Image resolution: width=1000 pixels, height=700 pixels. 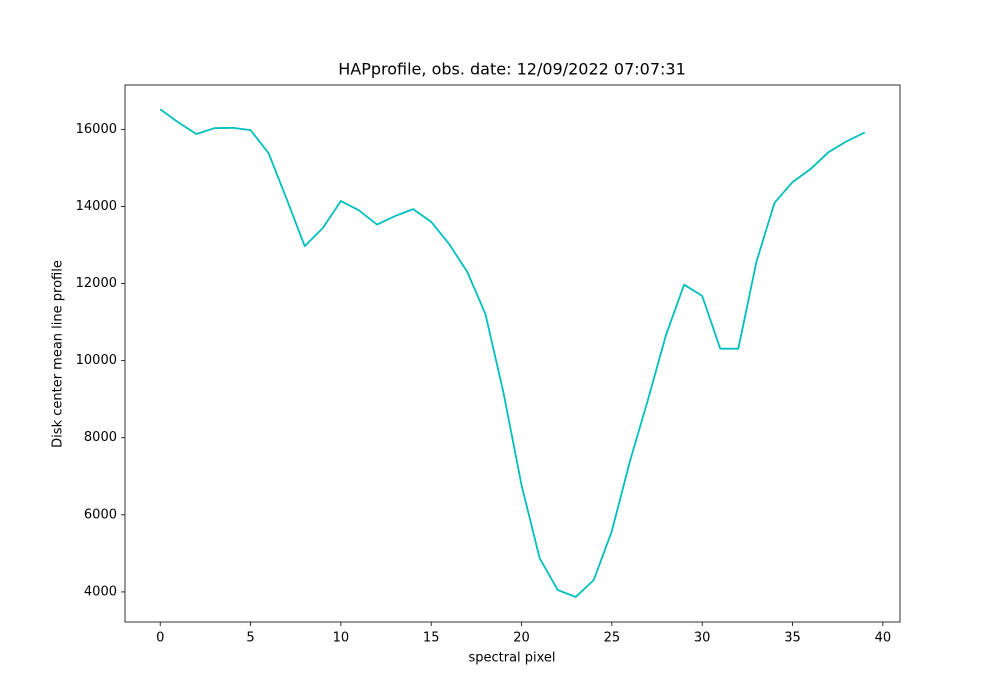 I want to click on y-tick-label: 14000, so click(x=96, y=206).